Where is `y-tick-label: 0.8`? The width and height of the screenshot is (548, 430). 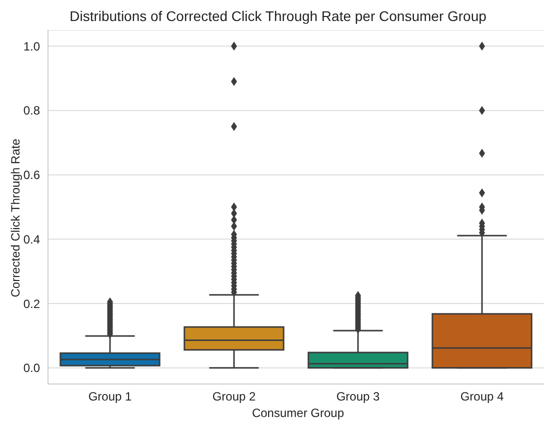 y-tick-label: 0.8 is located at coordinates (31, 111).